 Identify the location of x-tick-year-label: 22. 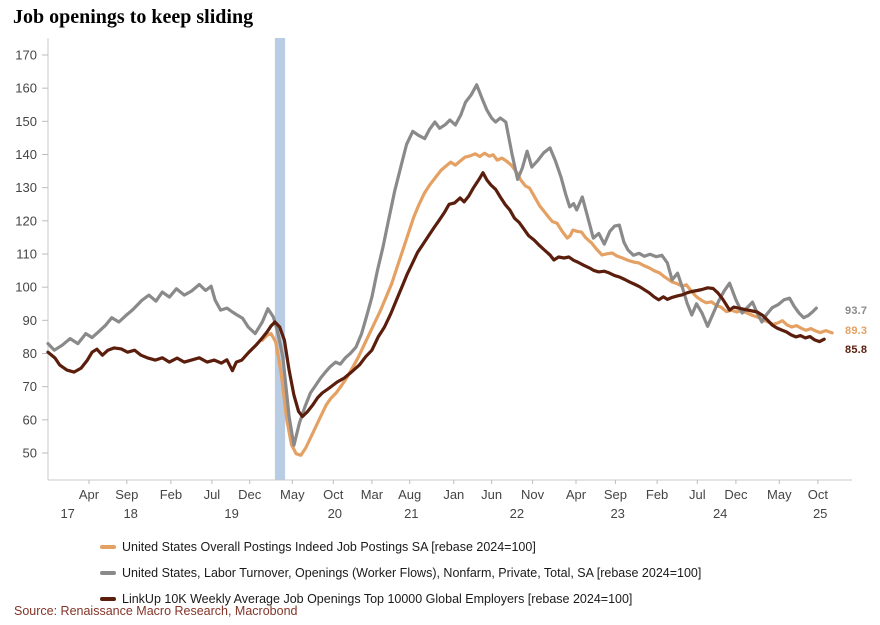
(517, 513).